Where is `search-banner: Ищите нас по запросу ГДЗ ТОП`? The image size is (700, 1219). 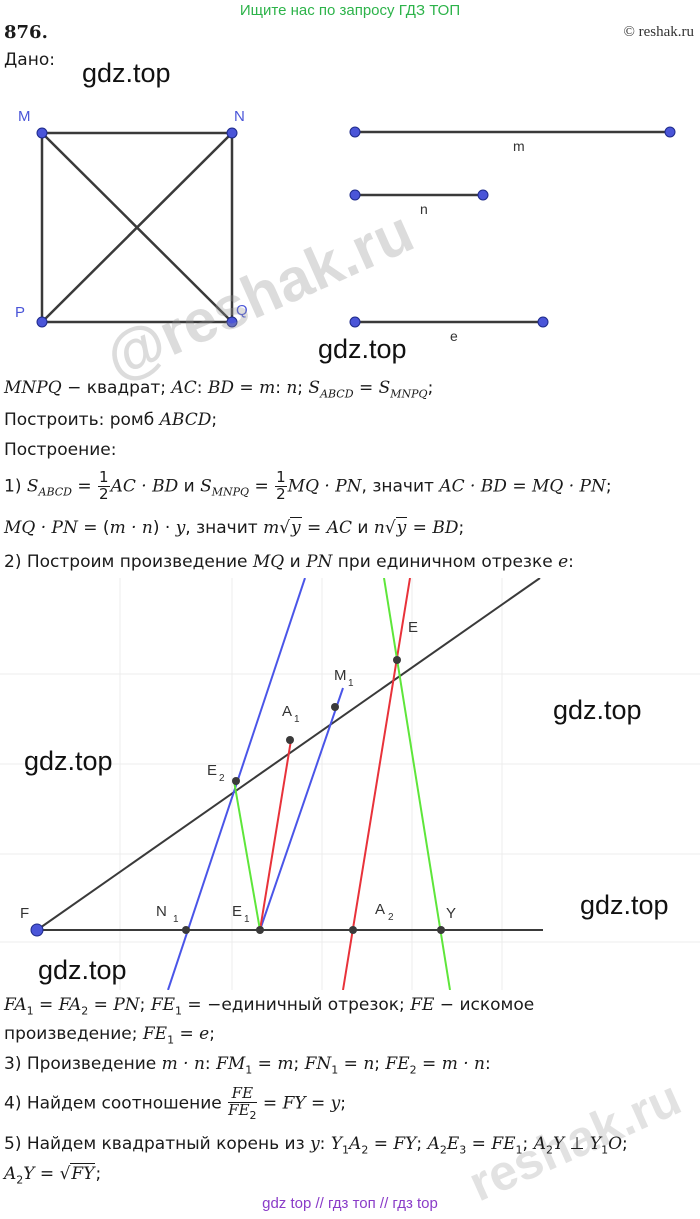
search-banner: Ищите нас по запросу ГДЗ ТОП is located at coordinates (350, 10).